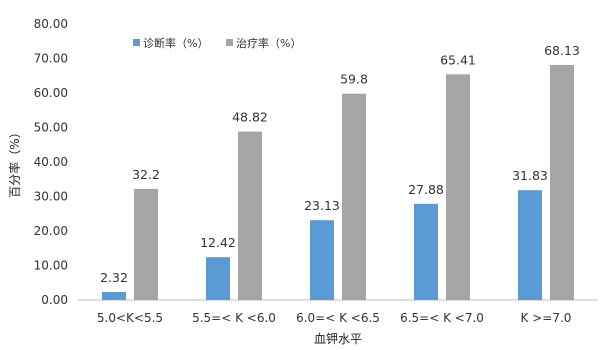 The image size is (603, 350). Describe the element at coordinates (51, 93) in the screenshot. I see `y-tick-label: 60.00` at that location.